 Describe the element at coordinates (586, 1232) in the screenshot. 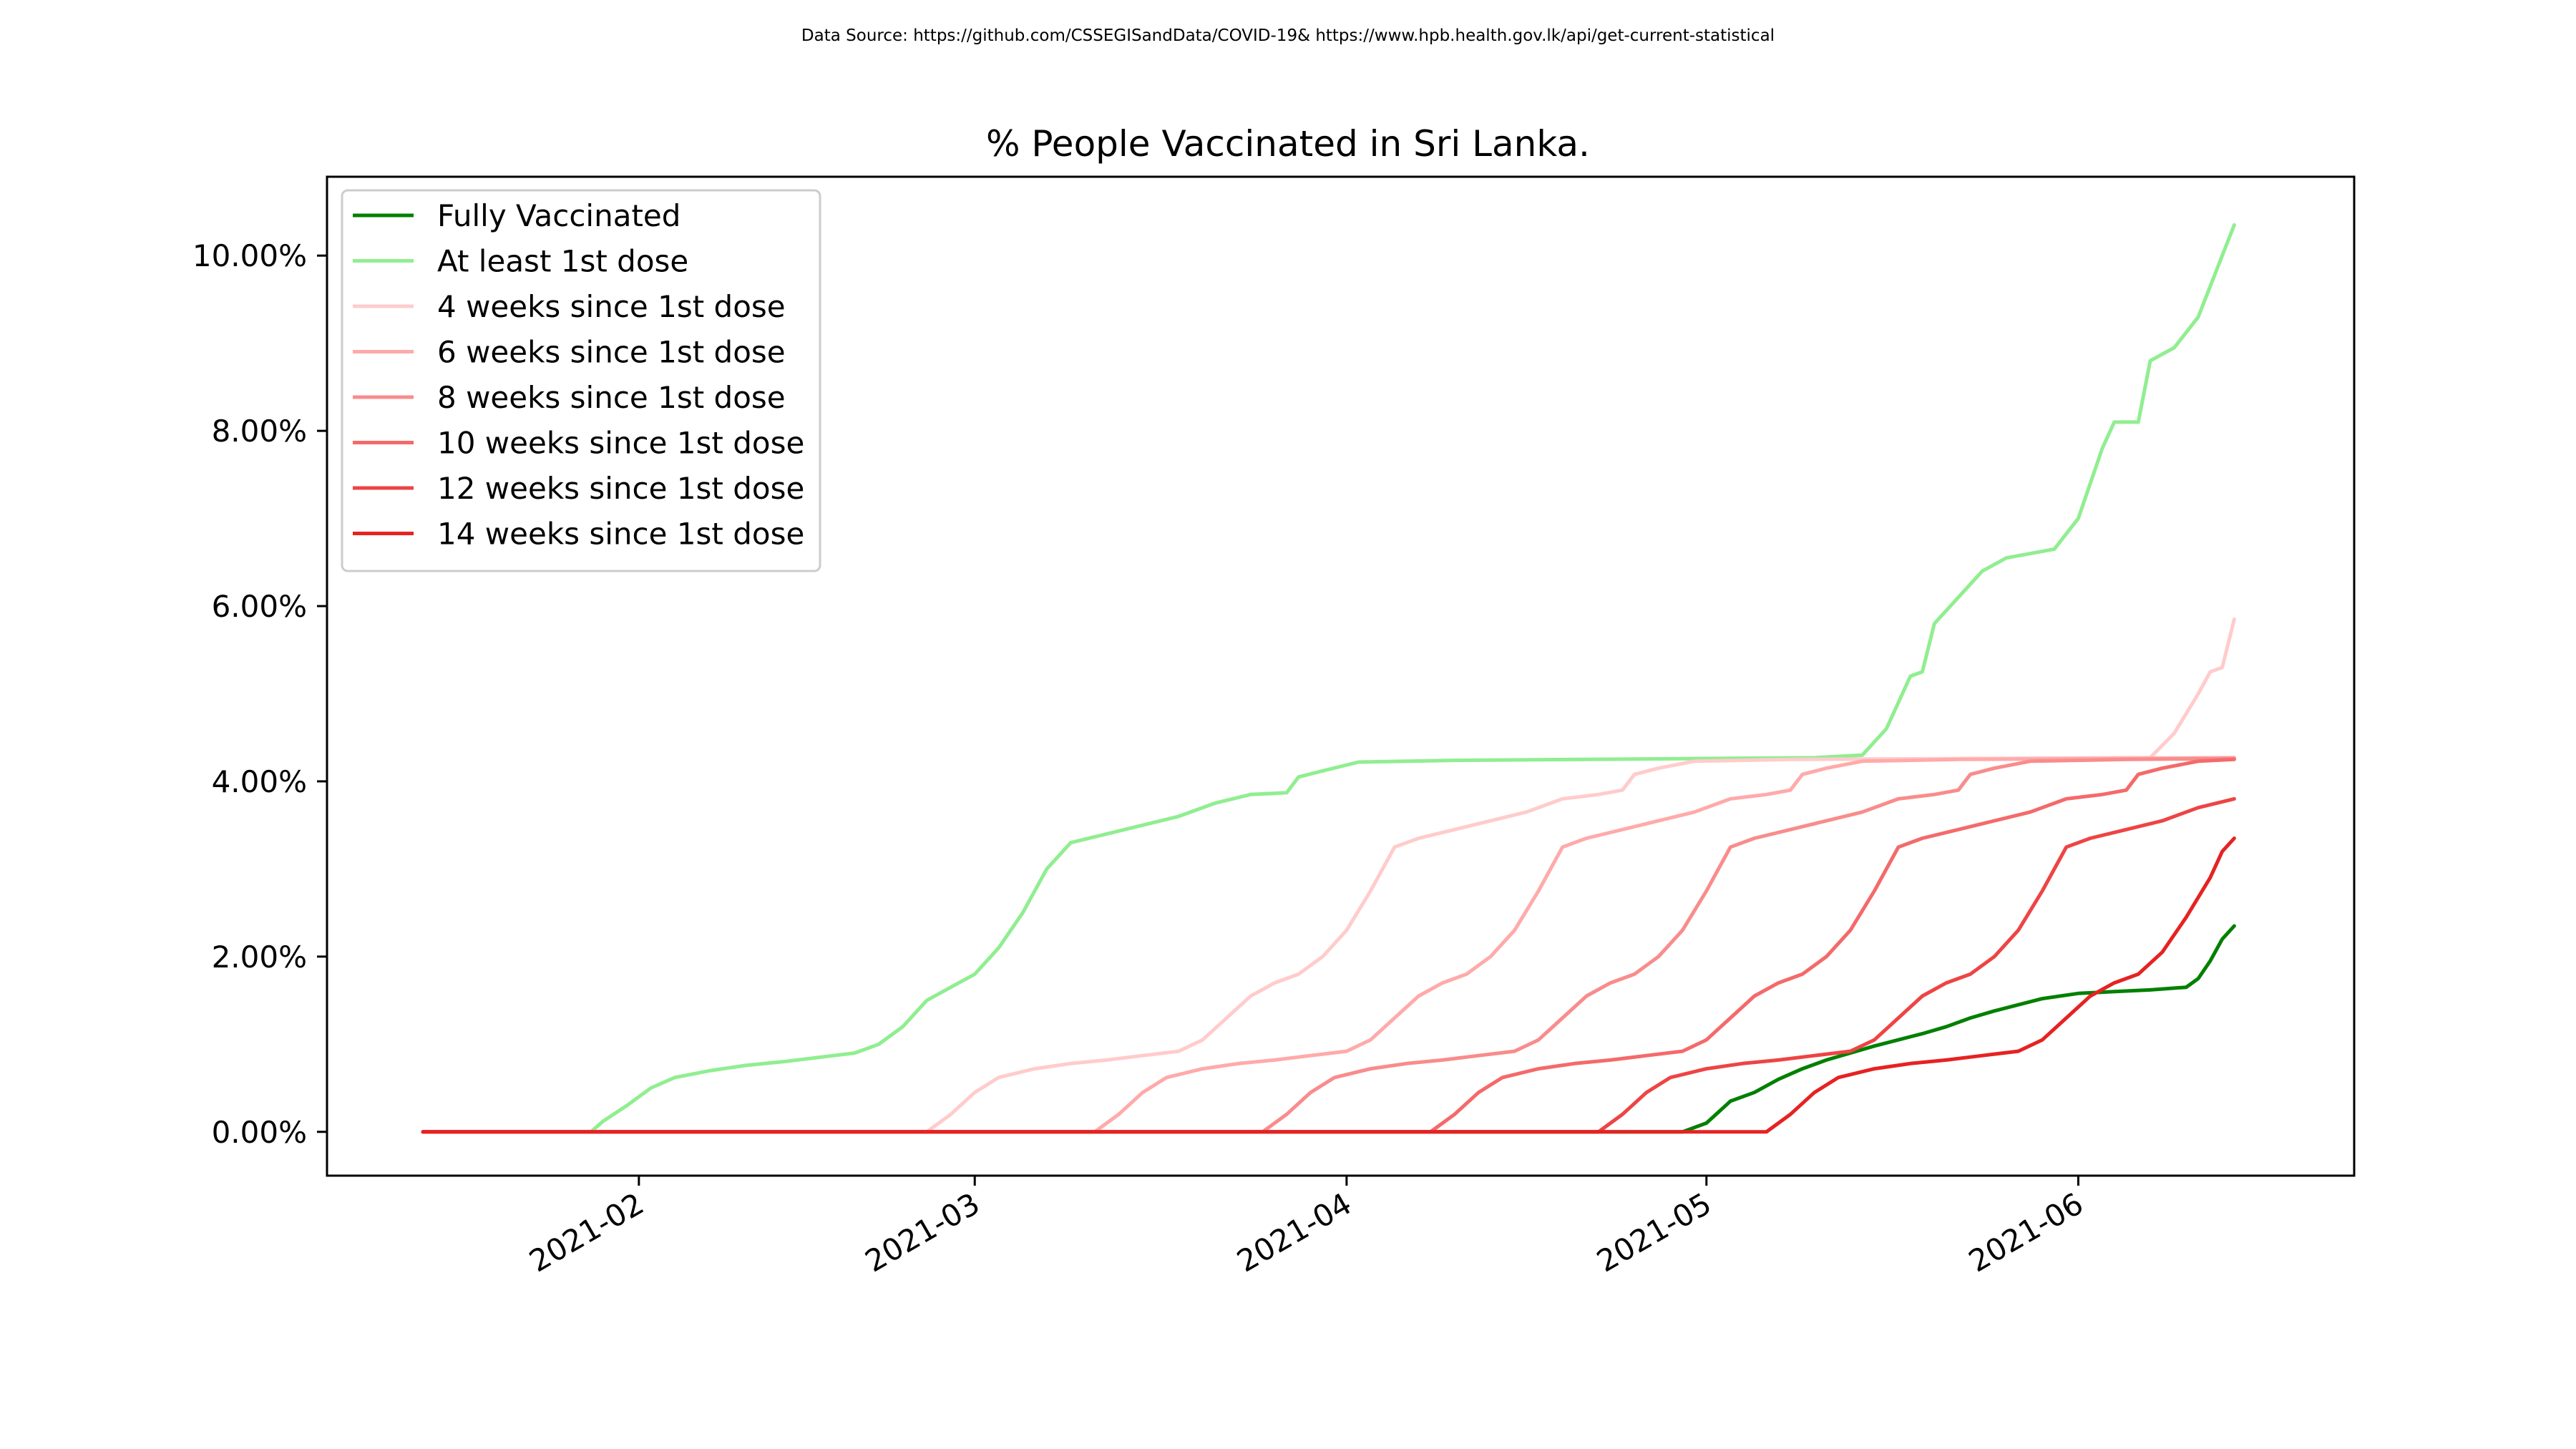

I see `x-tick-label: 2021-02` at that location.